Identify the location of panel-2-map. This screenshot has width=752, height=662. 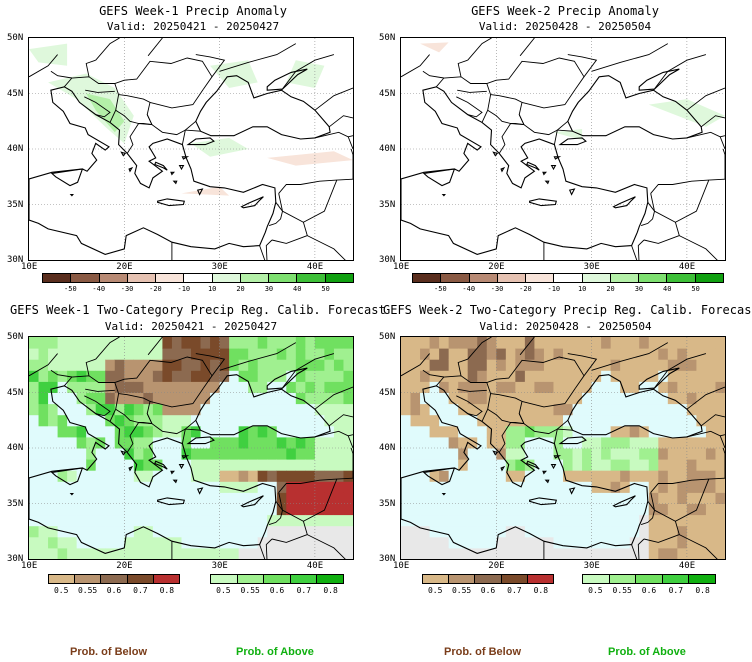
(563, 149).